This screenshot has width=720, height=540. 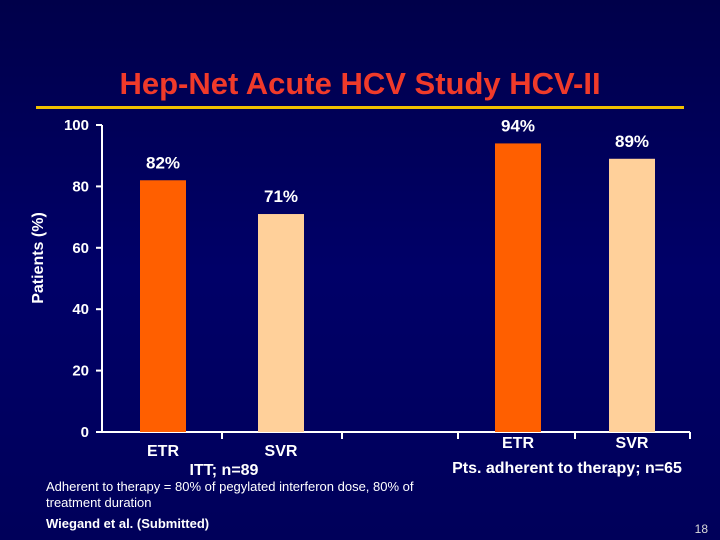 What do you see at coordinates (518, 125) in the screenshot?
I see `bar-value-label: 94%` at bounding box center [518, 125].